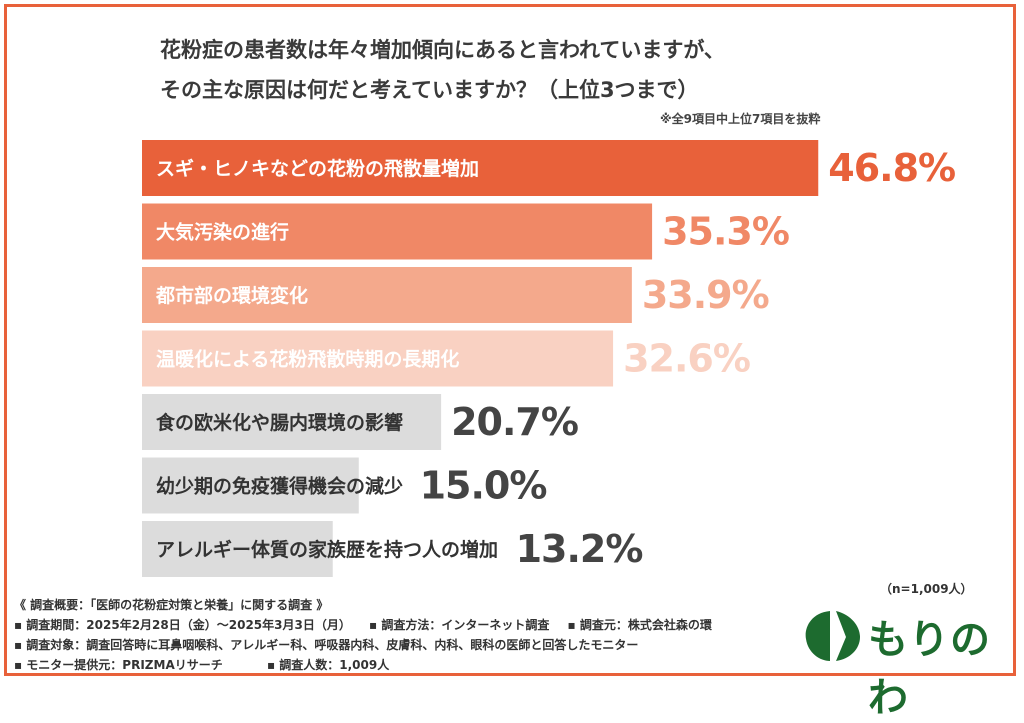 This screenshot has height=723, width=1024. I want to click on bar-value-4: 32.6%, so click(686, 359).